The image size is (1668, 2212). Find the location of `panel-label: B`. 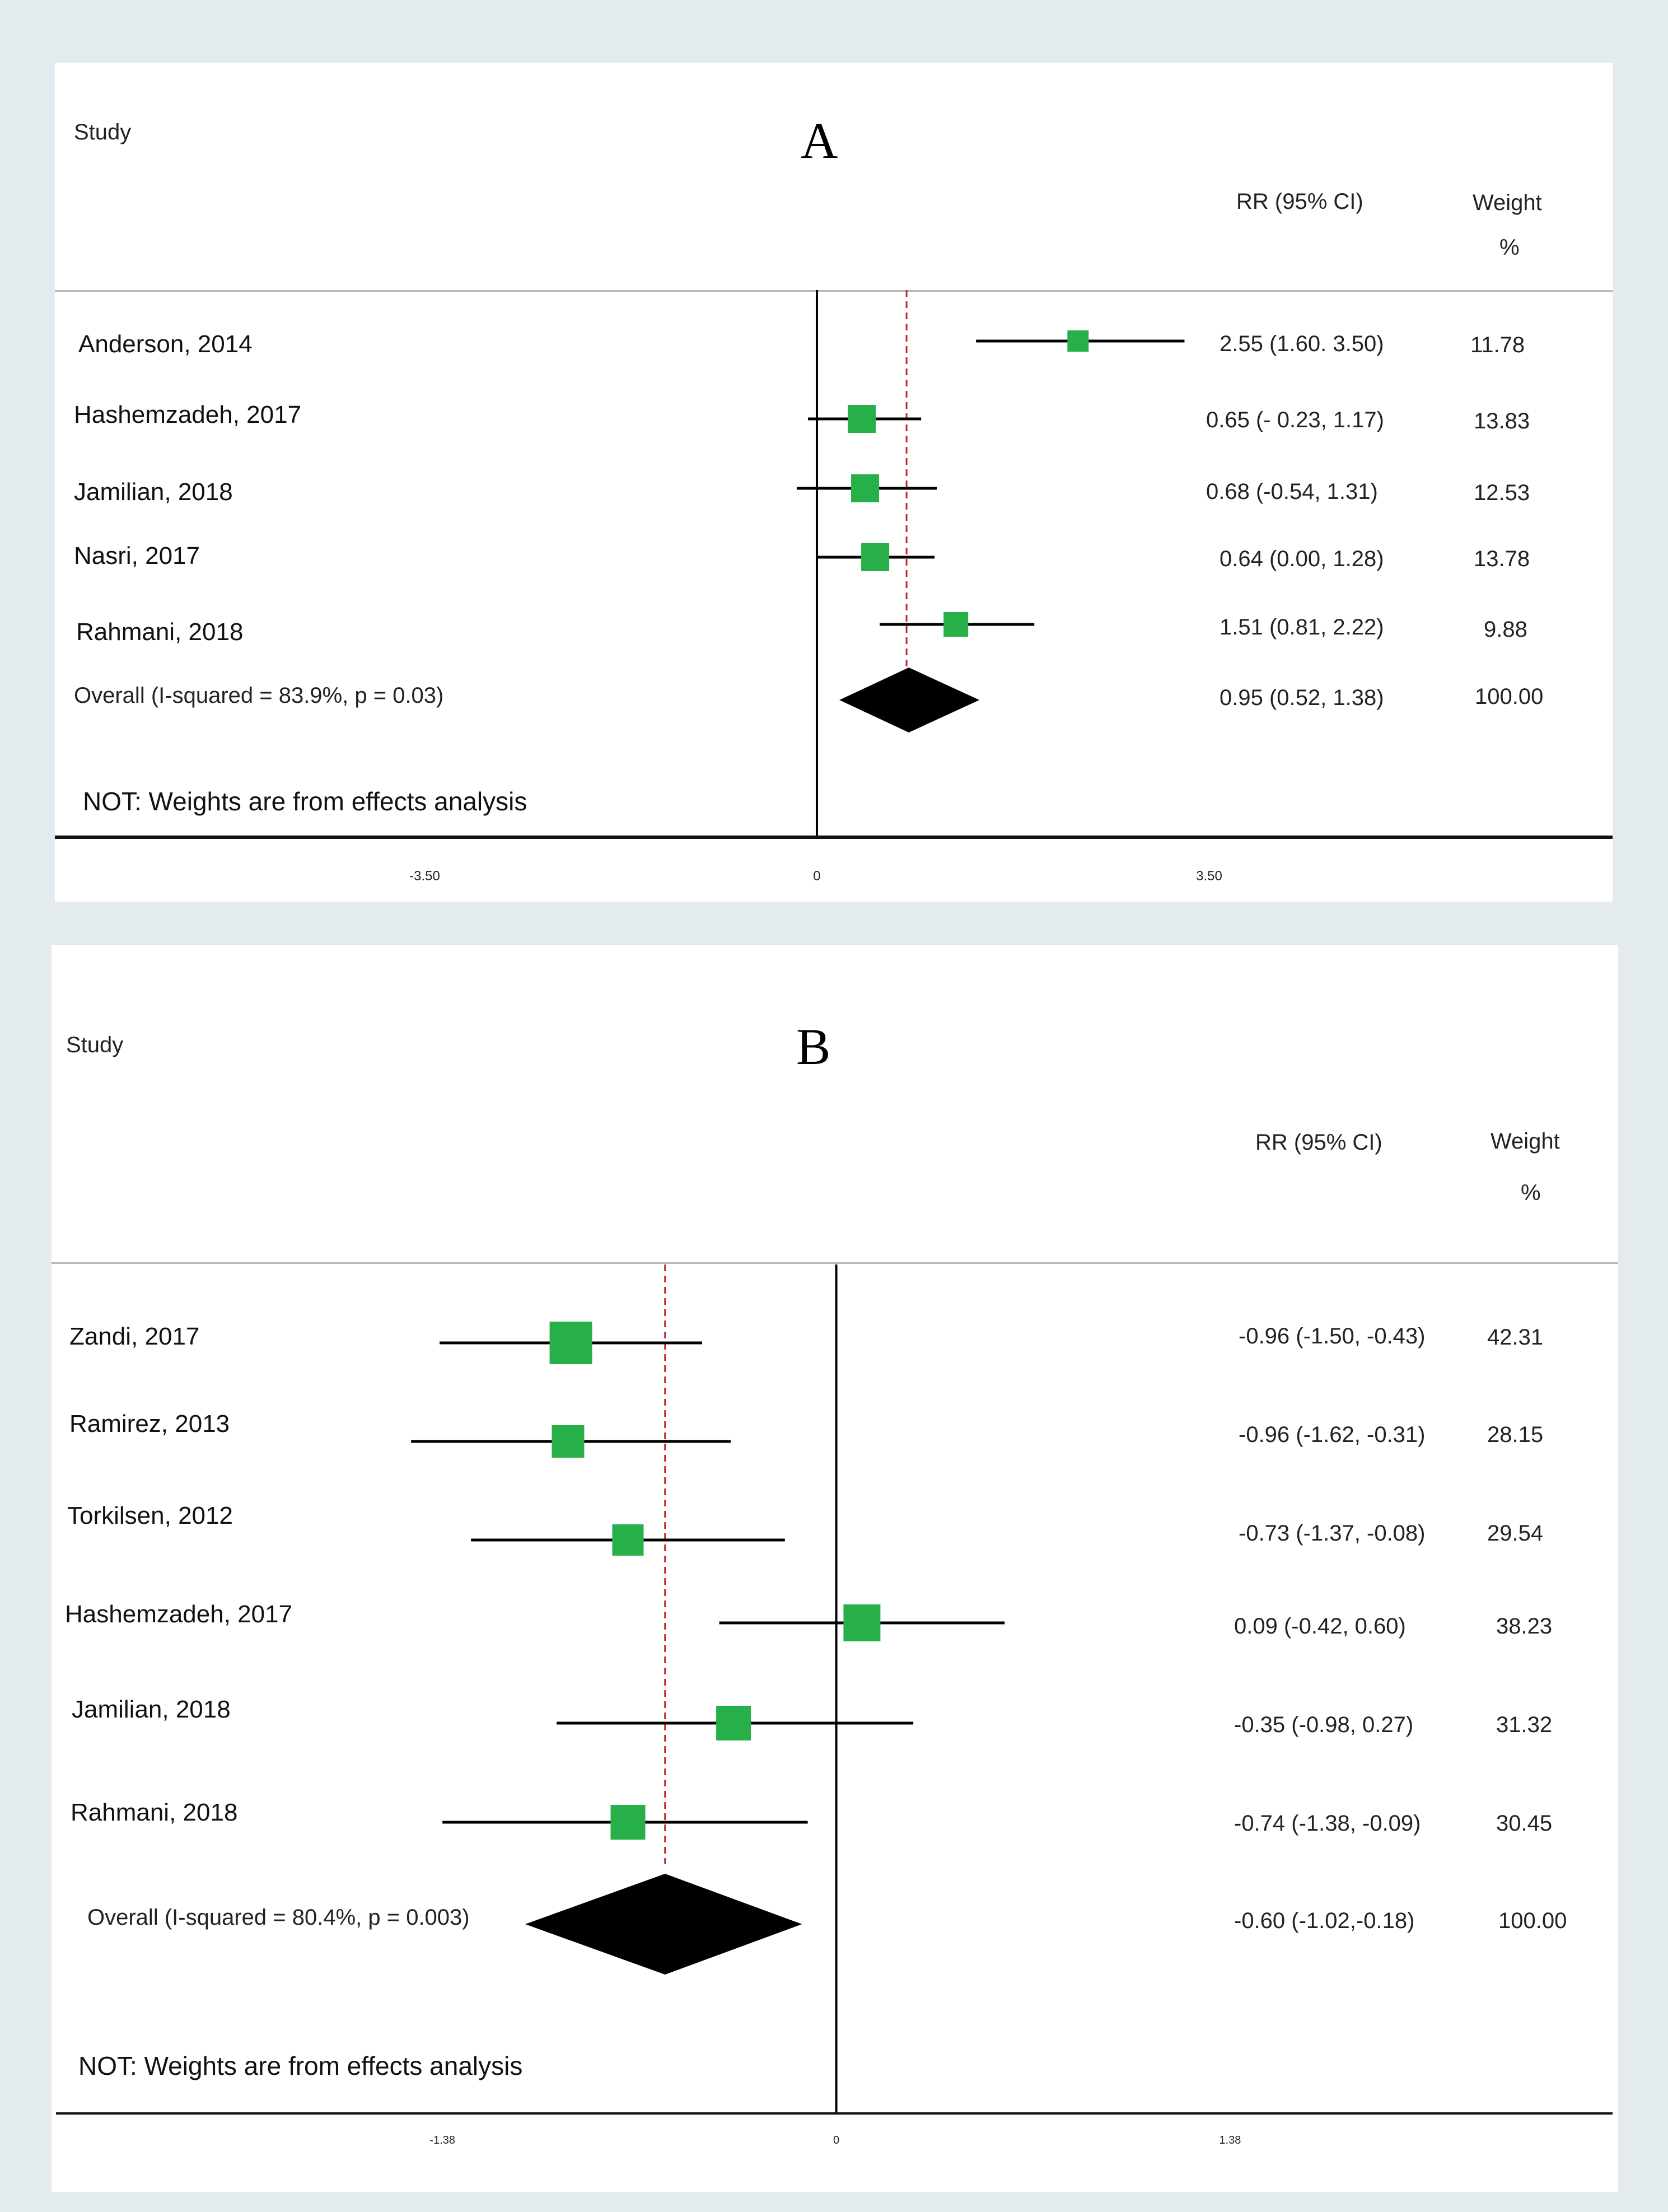

panel-label: B is located at coordinates (814, 1046).